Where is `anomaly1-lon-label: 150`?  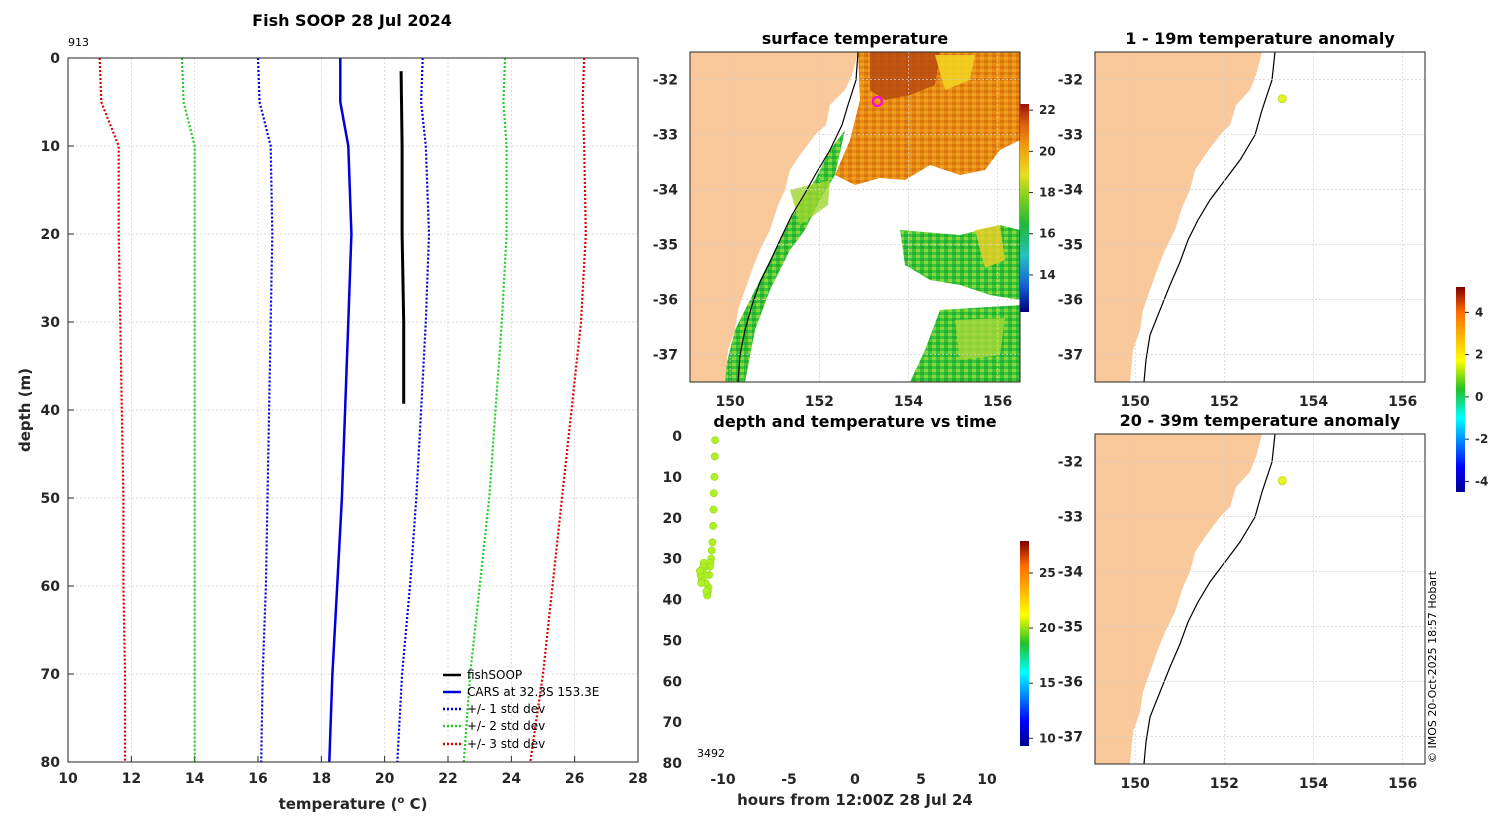 anomaly1-lon-label: 150 is located at coordinates (1135, 402).